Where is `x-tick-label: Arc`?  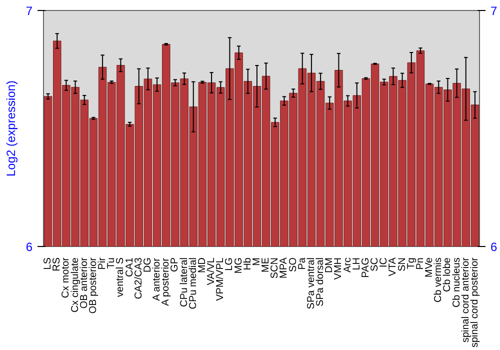
x-tick-label: Arc is located at coordinates (348, 265).